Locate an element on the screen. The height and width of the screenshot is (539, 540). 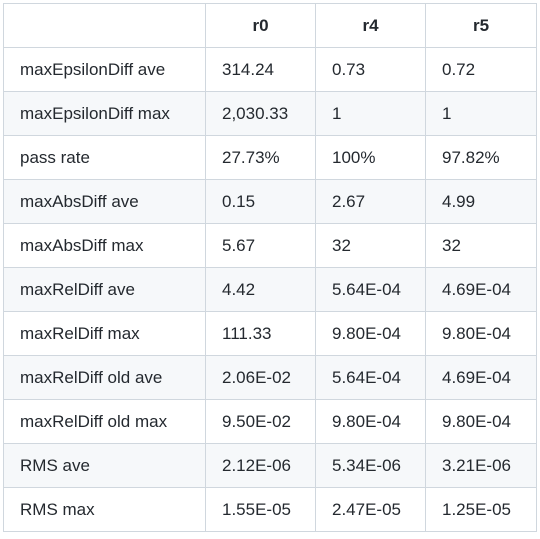
table-row: maxEpsilonDiff ave 314.24 0.73 0.72 is located at coordinates (270, 69).